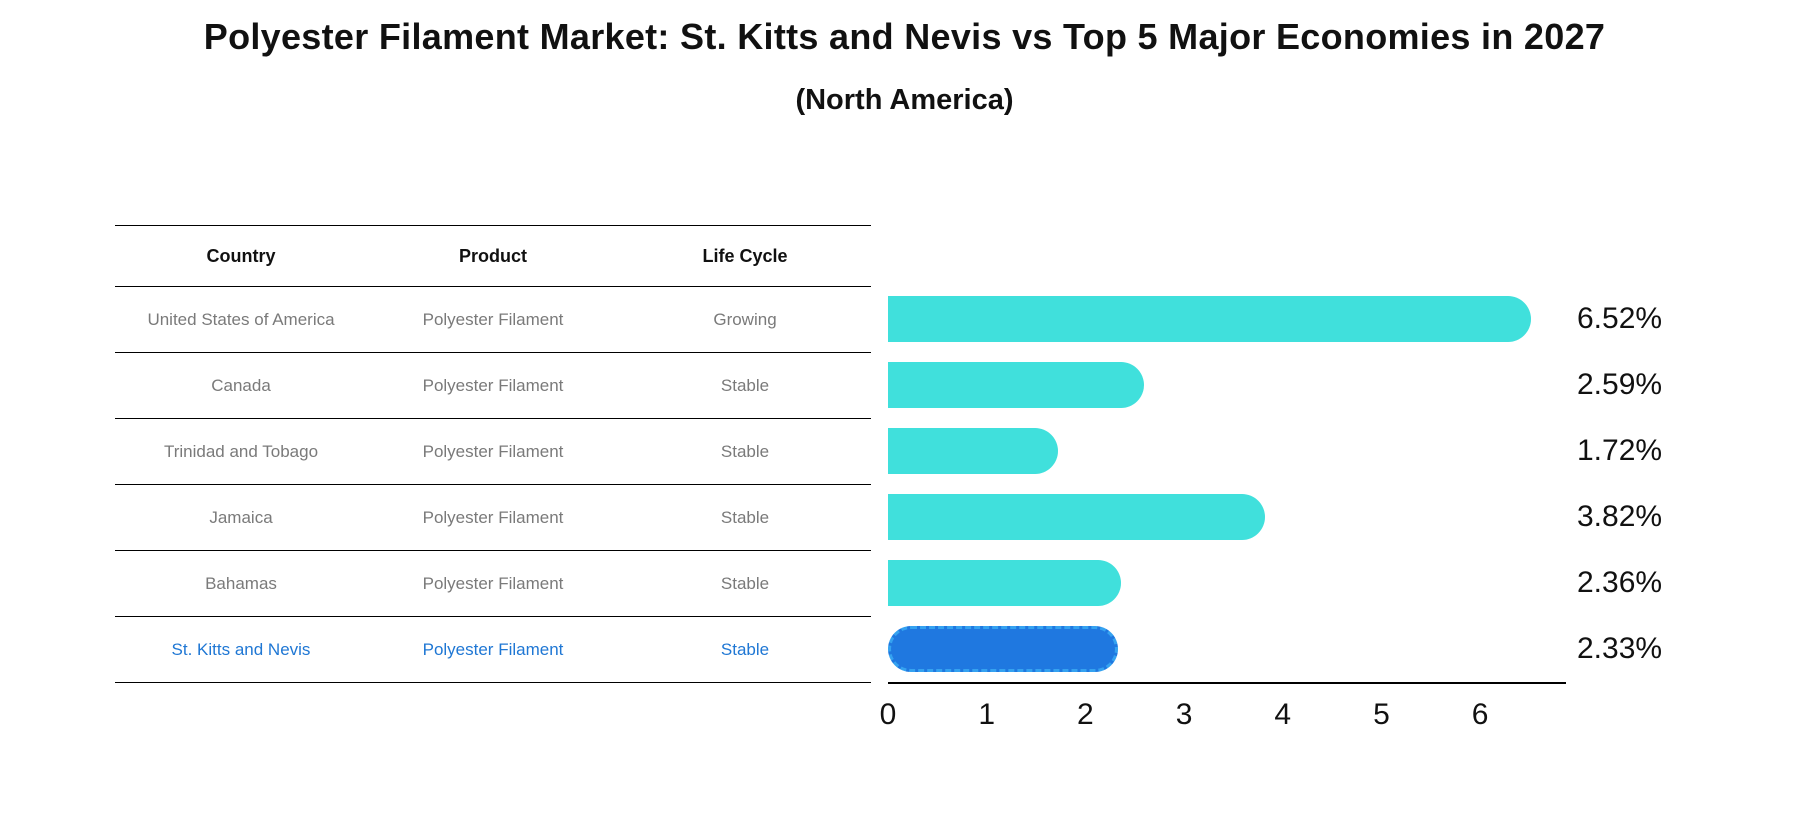 This screenshot has width=1809, height=823. Describe the element at coordinates (1283, 714) in the screenshot. I see `x-tick-label: 4` at that location.